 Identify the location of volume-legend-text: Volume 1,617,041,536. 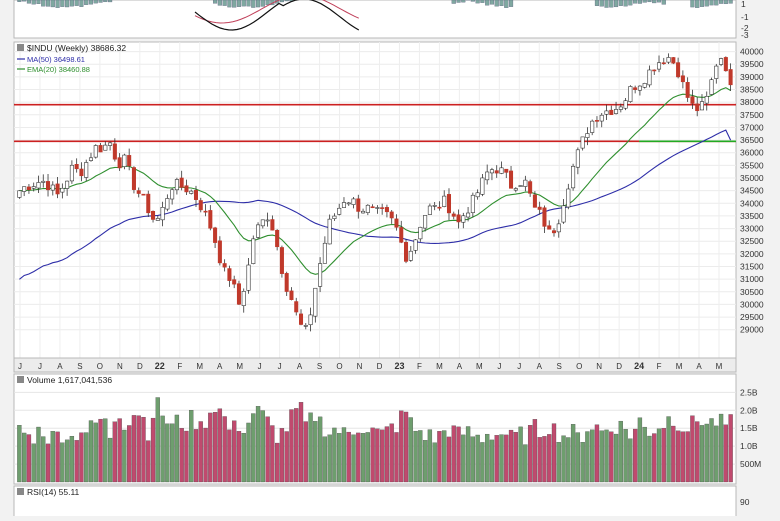
(69, 380).